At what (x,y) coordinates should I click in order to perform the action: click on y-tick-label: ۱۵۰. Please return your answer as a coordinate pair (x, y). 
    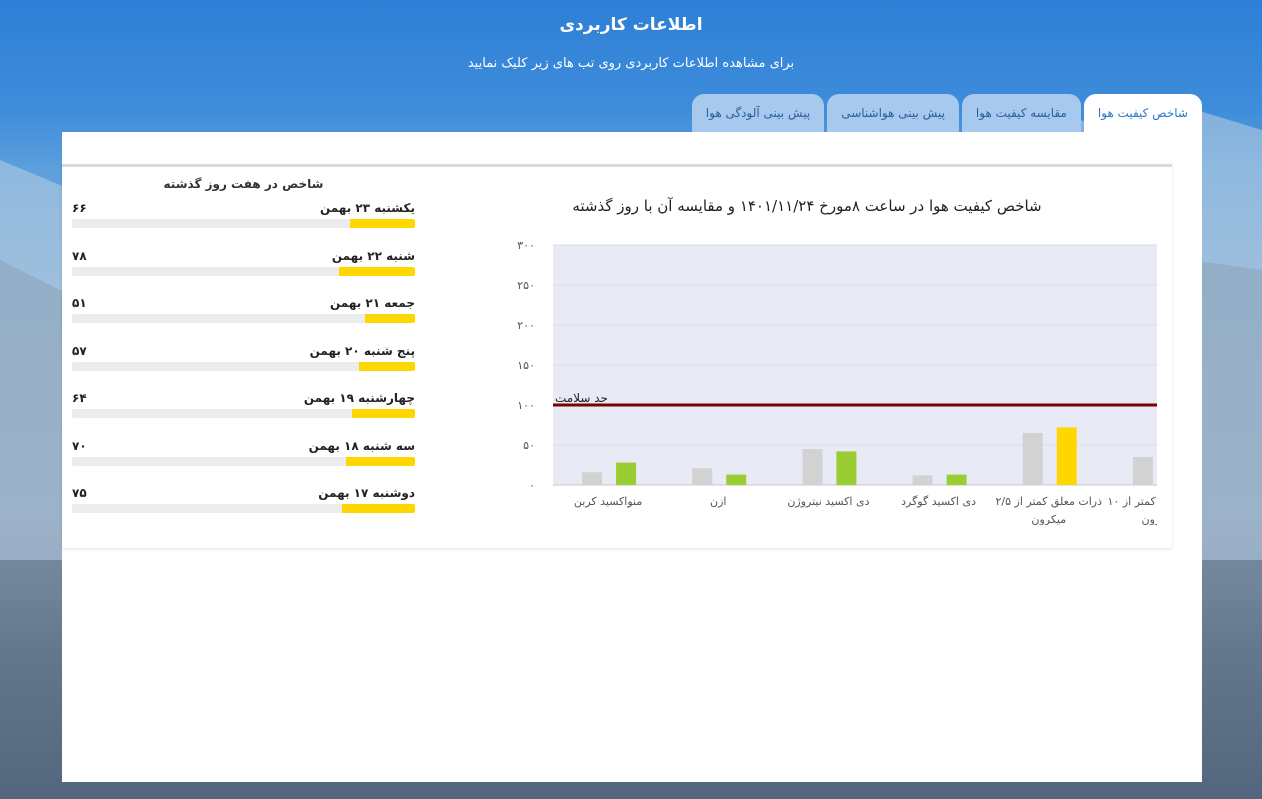
    Looking at the image, I should click on (526, 365).